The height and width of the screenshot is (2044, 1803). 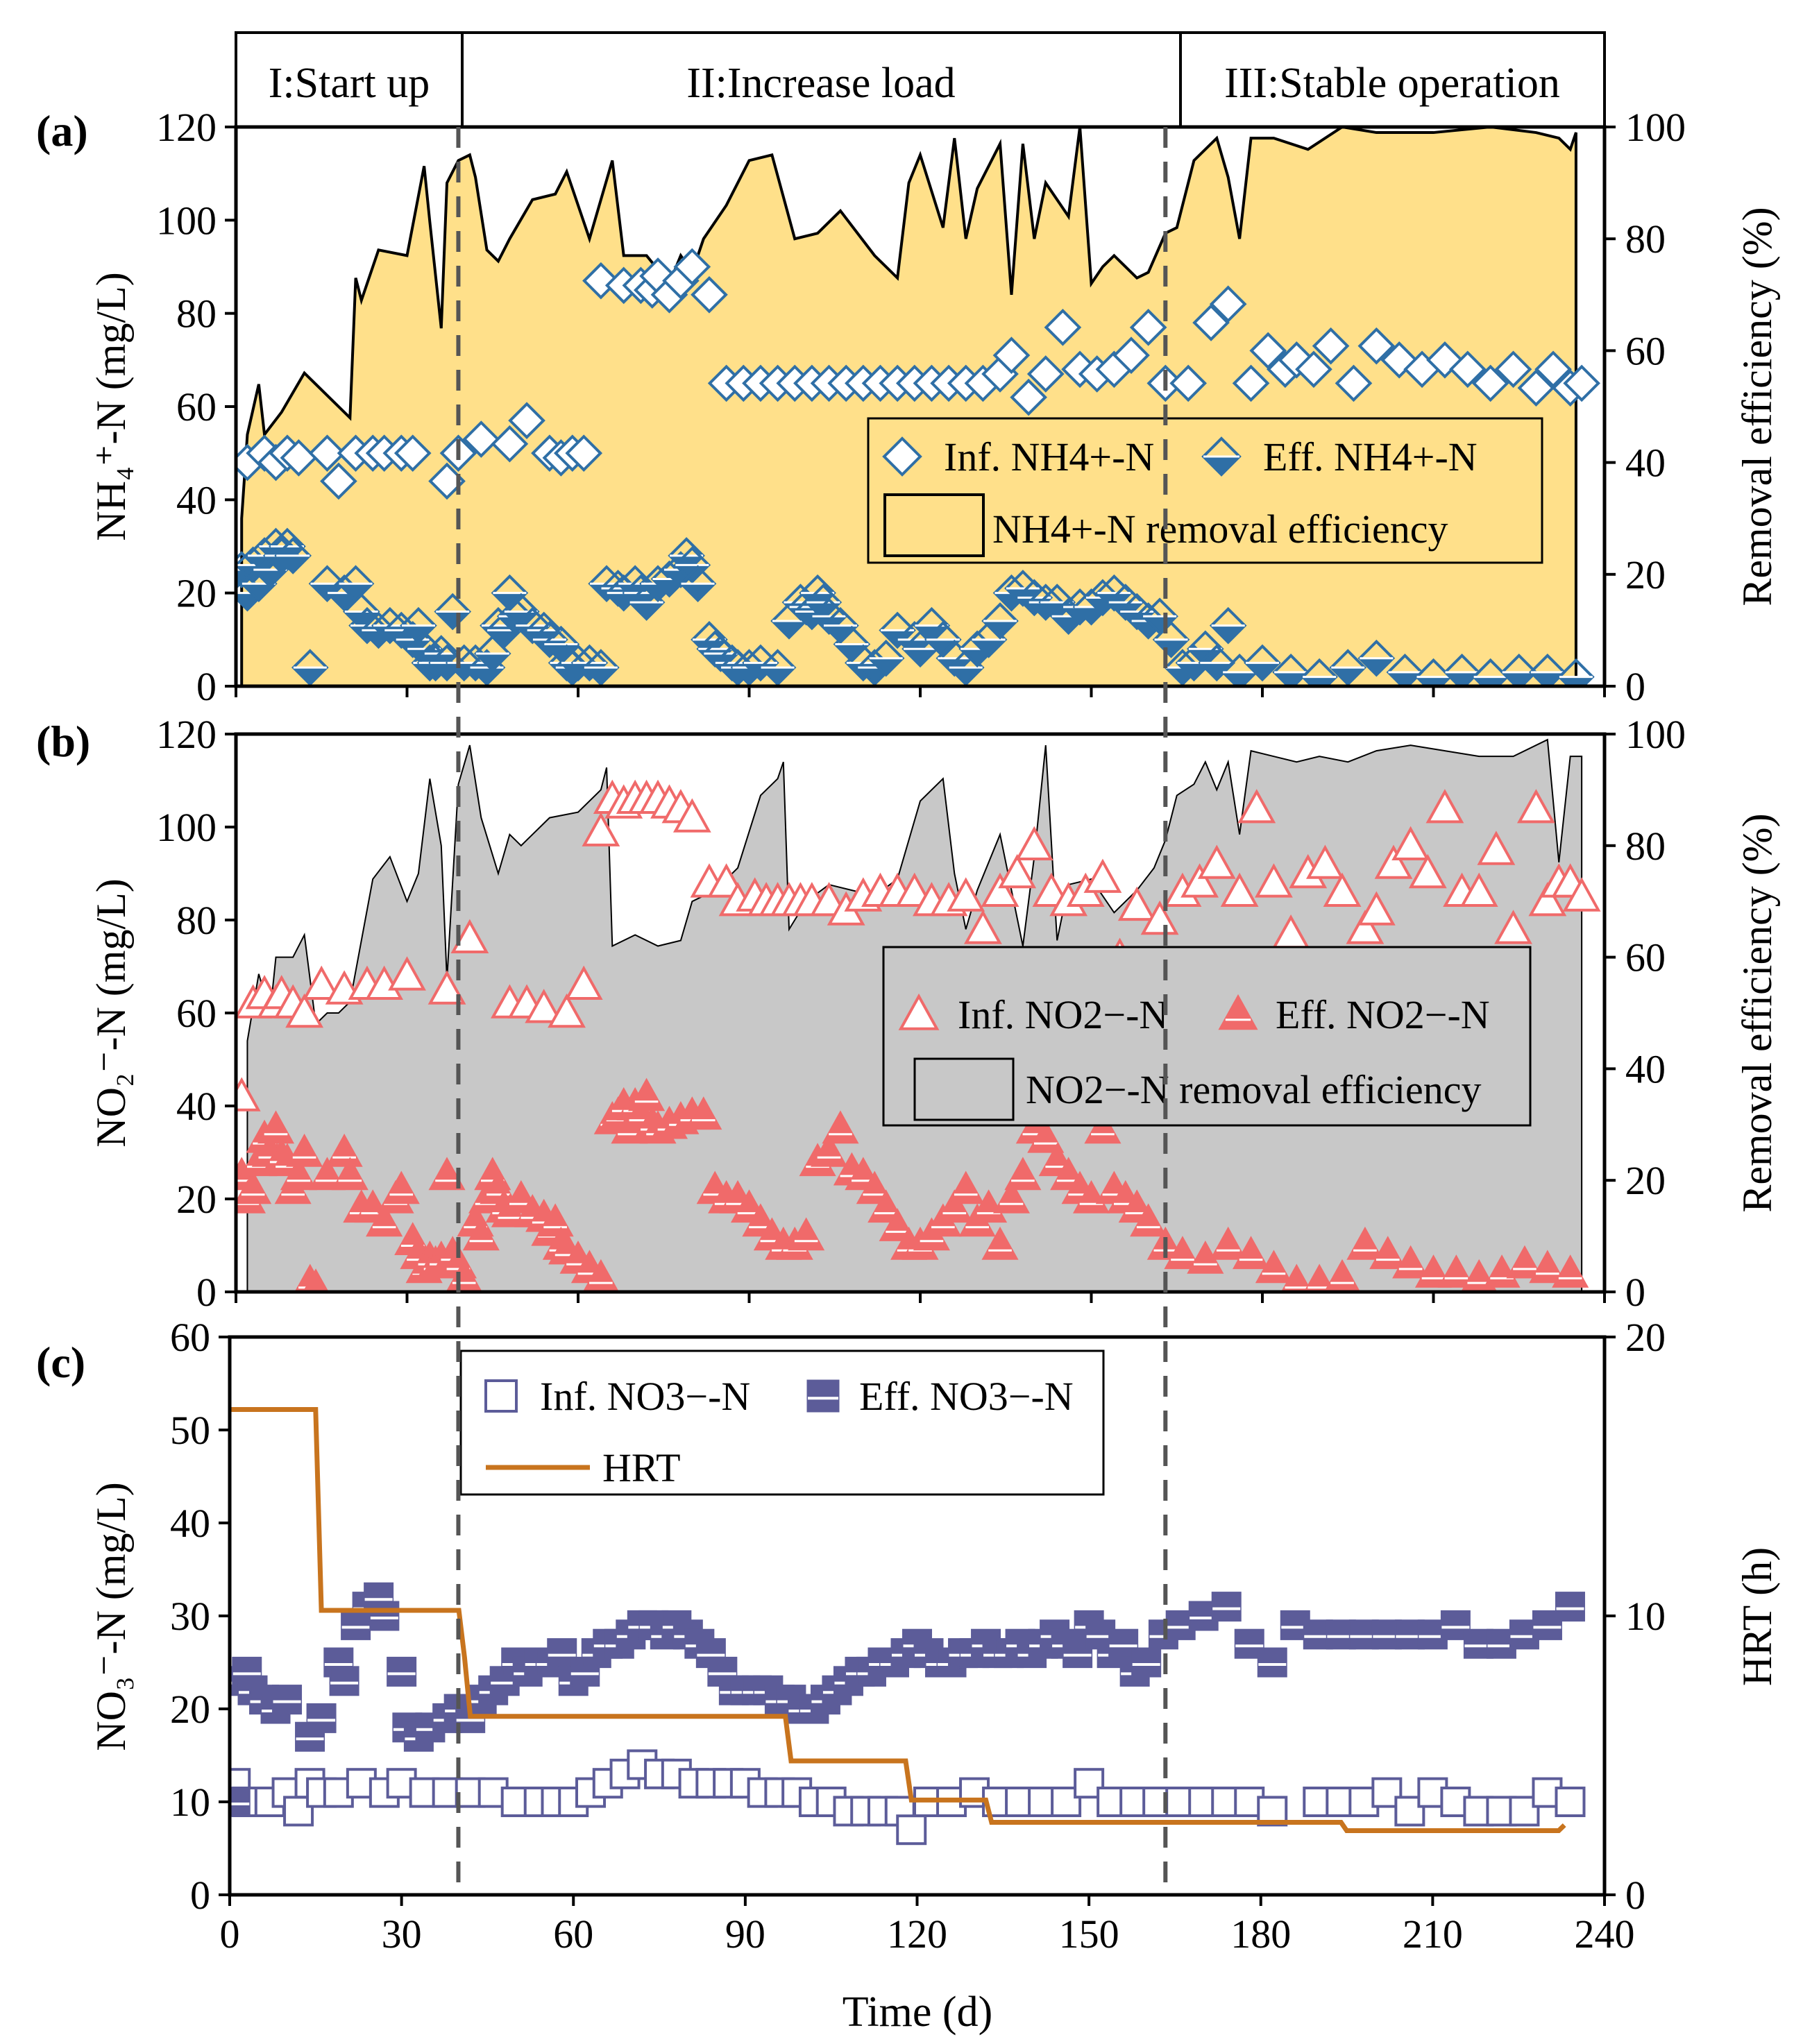 What do you see at coordinates (111, 1616) in the screenshot?
I see `panel-c-ylabel: NO₃⁻-N (mg/L)` at bounding box center [111, 1616].